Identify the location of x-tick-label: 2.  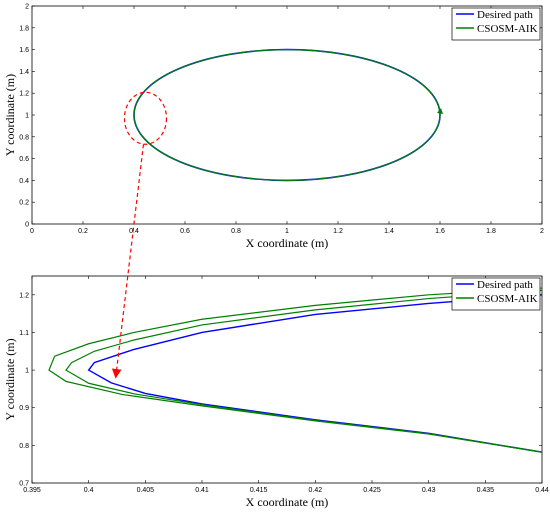
(542, 231).